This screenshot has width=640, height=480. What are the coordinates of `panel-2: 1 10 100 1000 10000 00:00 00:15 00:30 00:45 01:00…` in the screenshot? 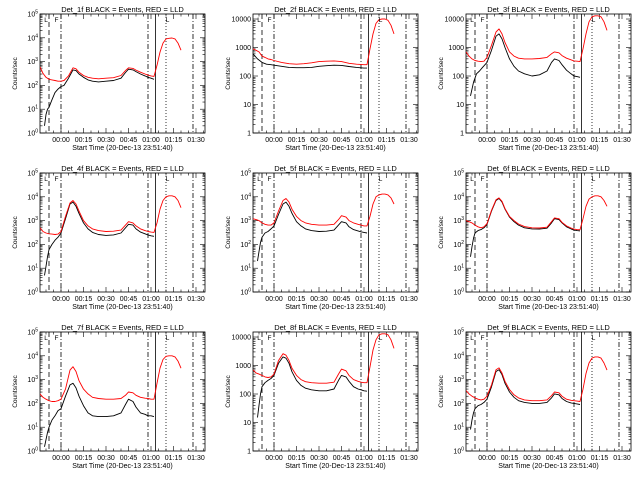 It's located at (322, 78).